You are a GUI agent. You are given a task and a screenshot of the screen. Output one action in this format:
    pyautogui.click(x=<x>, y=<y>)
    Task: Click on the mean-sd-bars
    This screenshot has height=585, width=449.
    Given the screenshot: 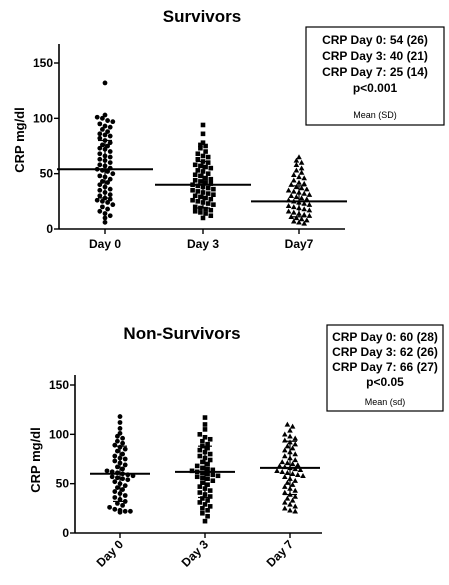 What is the action you would take?
    pyautogui.click(x=205, y=471)
    